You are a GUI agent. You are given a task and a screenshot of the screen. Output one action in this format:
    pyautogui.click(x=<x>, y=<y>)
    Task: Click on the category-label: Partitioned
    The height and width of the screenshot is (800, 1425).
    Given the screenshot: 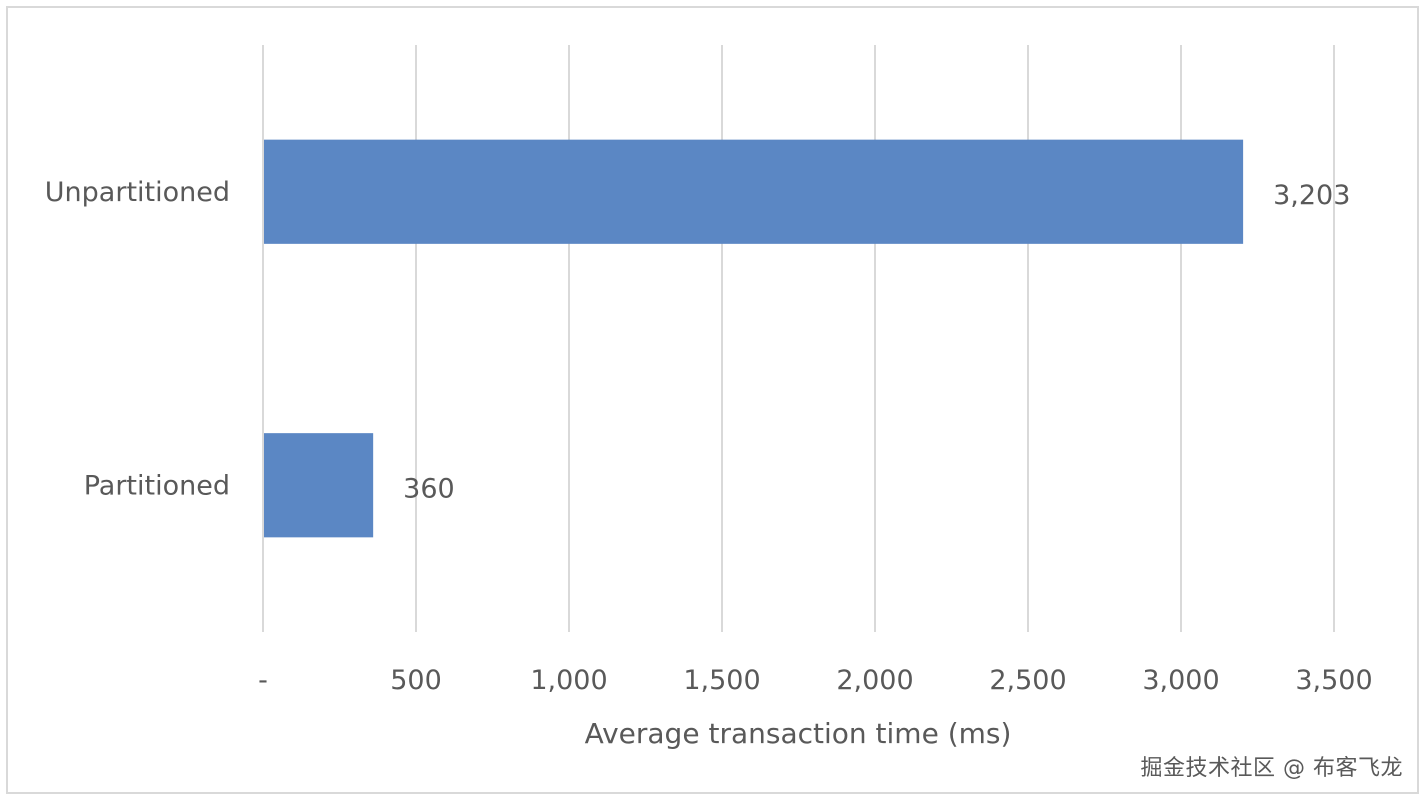 What is the action you would take?
    pyautogui.click(x=157, y=485)
    